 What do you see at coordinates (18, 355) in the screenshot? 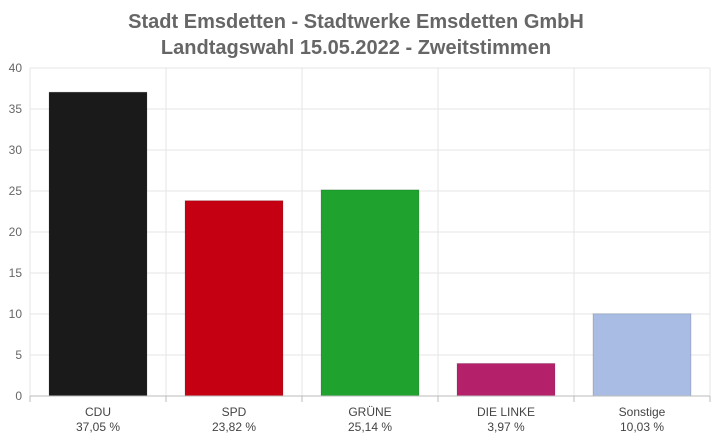
I see `y-tick-label: 5` at bounding box center [18, 355].